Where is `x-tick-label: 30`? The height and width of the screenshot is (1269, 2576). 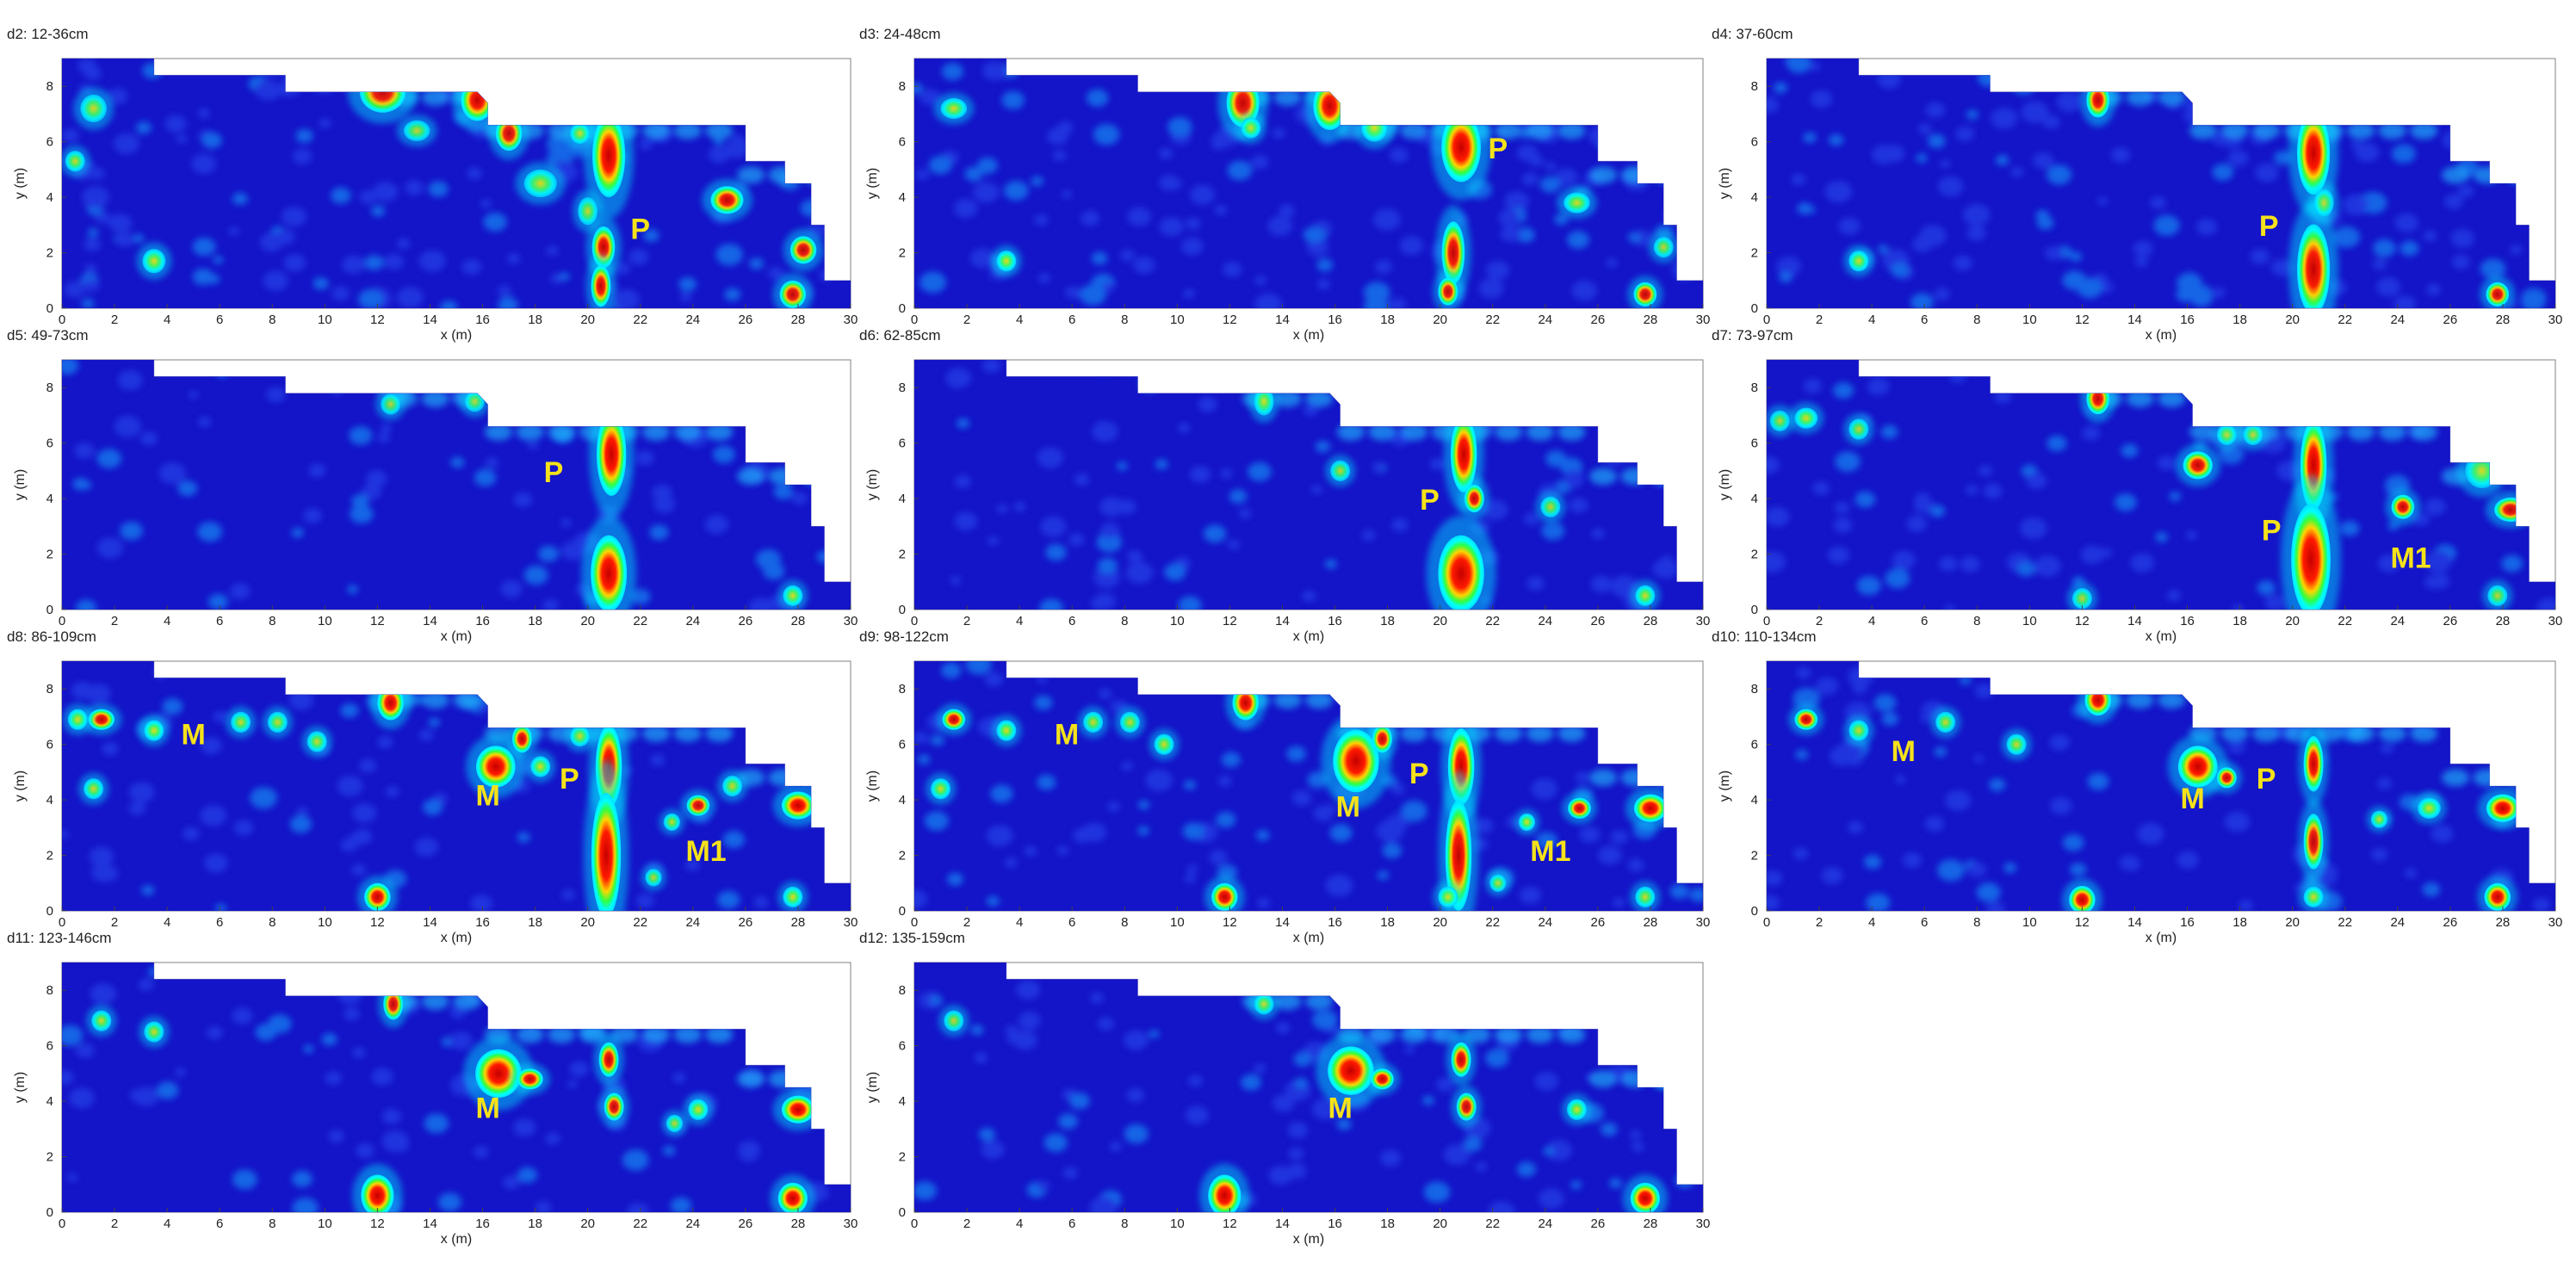 x-tick-label: 30 is located at coordinates (1704, 621).